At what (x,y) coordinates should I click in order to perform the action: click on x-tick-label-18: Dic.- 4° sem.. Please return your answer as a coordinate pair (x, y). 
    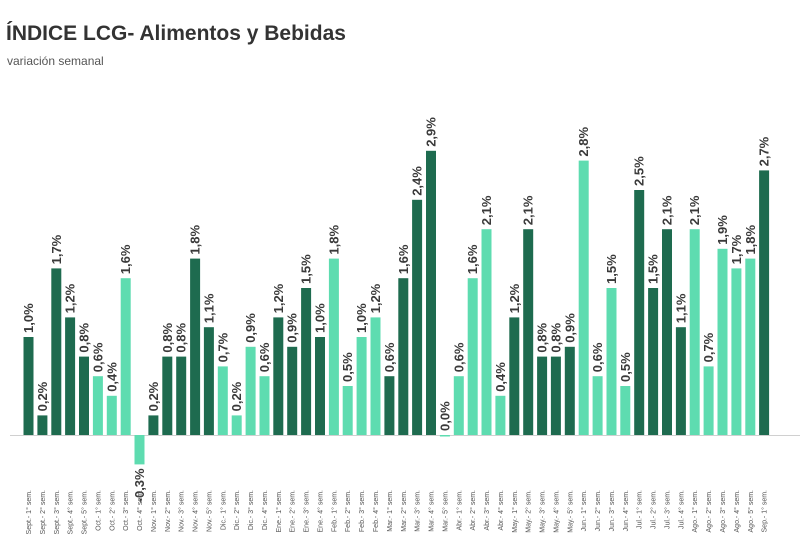
    Looking at the image, I should click on (265, 510).